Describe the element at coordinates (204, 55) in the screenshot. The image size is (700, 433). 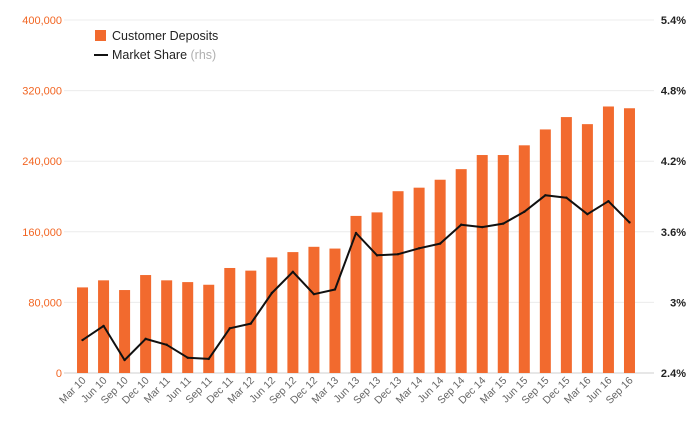
I see `legend-rhs-note: (rhs)` at that location.